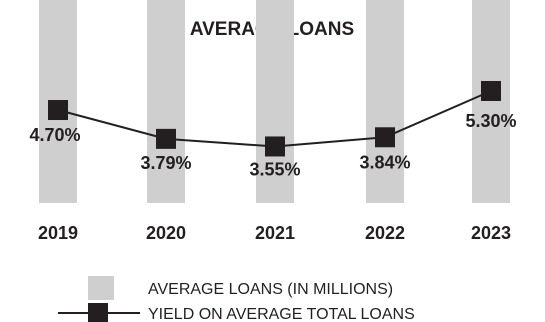 This screenshot has height=322, width=545. Describe the element at coordinates (101, 288) in the screenshot. I see `legend-bar-swatch` at that location.